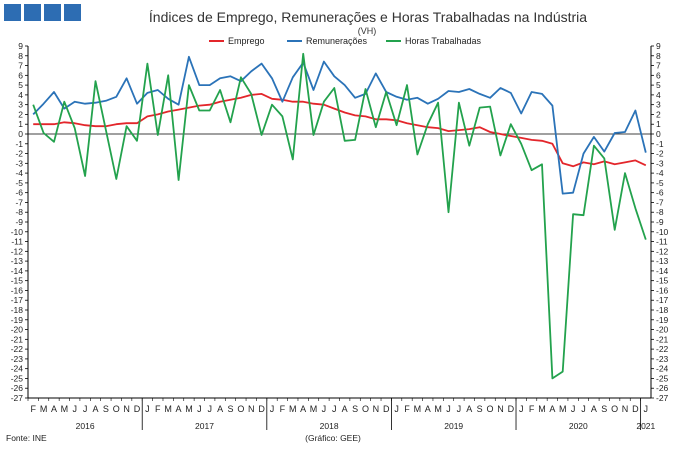 This screenshot has width=680, height=449. Describe the element at coordinates (17, 330) in the screenshot. I see `y-tick-label-left: -20` at that location.